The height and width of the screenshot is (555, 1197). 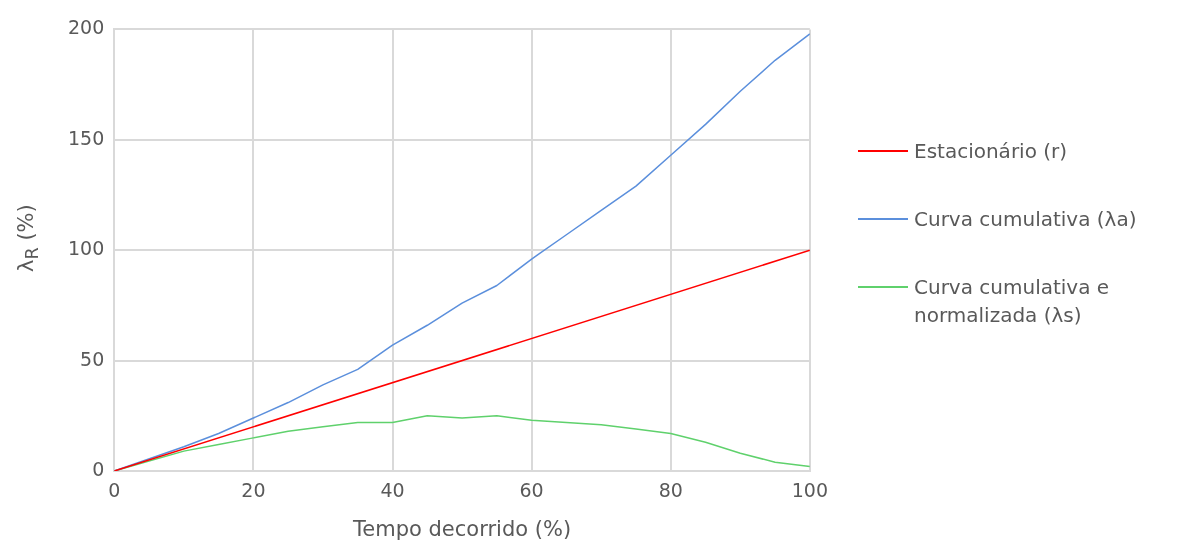 I want to click on x-tick-label: 40, so click(x=392, y=490).